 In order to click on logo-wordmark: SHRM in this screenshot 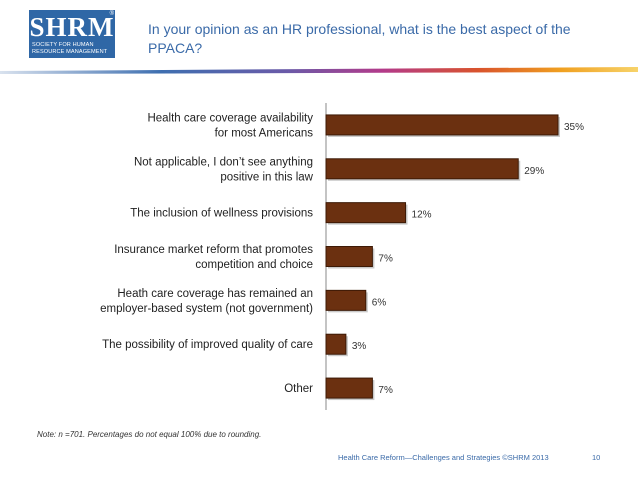, I will do `click(72, 27)`.